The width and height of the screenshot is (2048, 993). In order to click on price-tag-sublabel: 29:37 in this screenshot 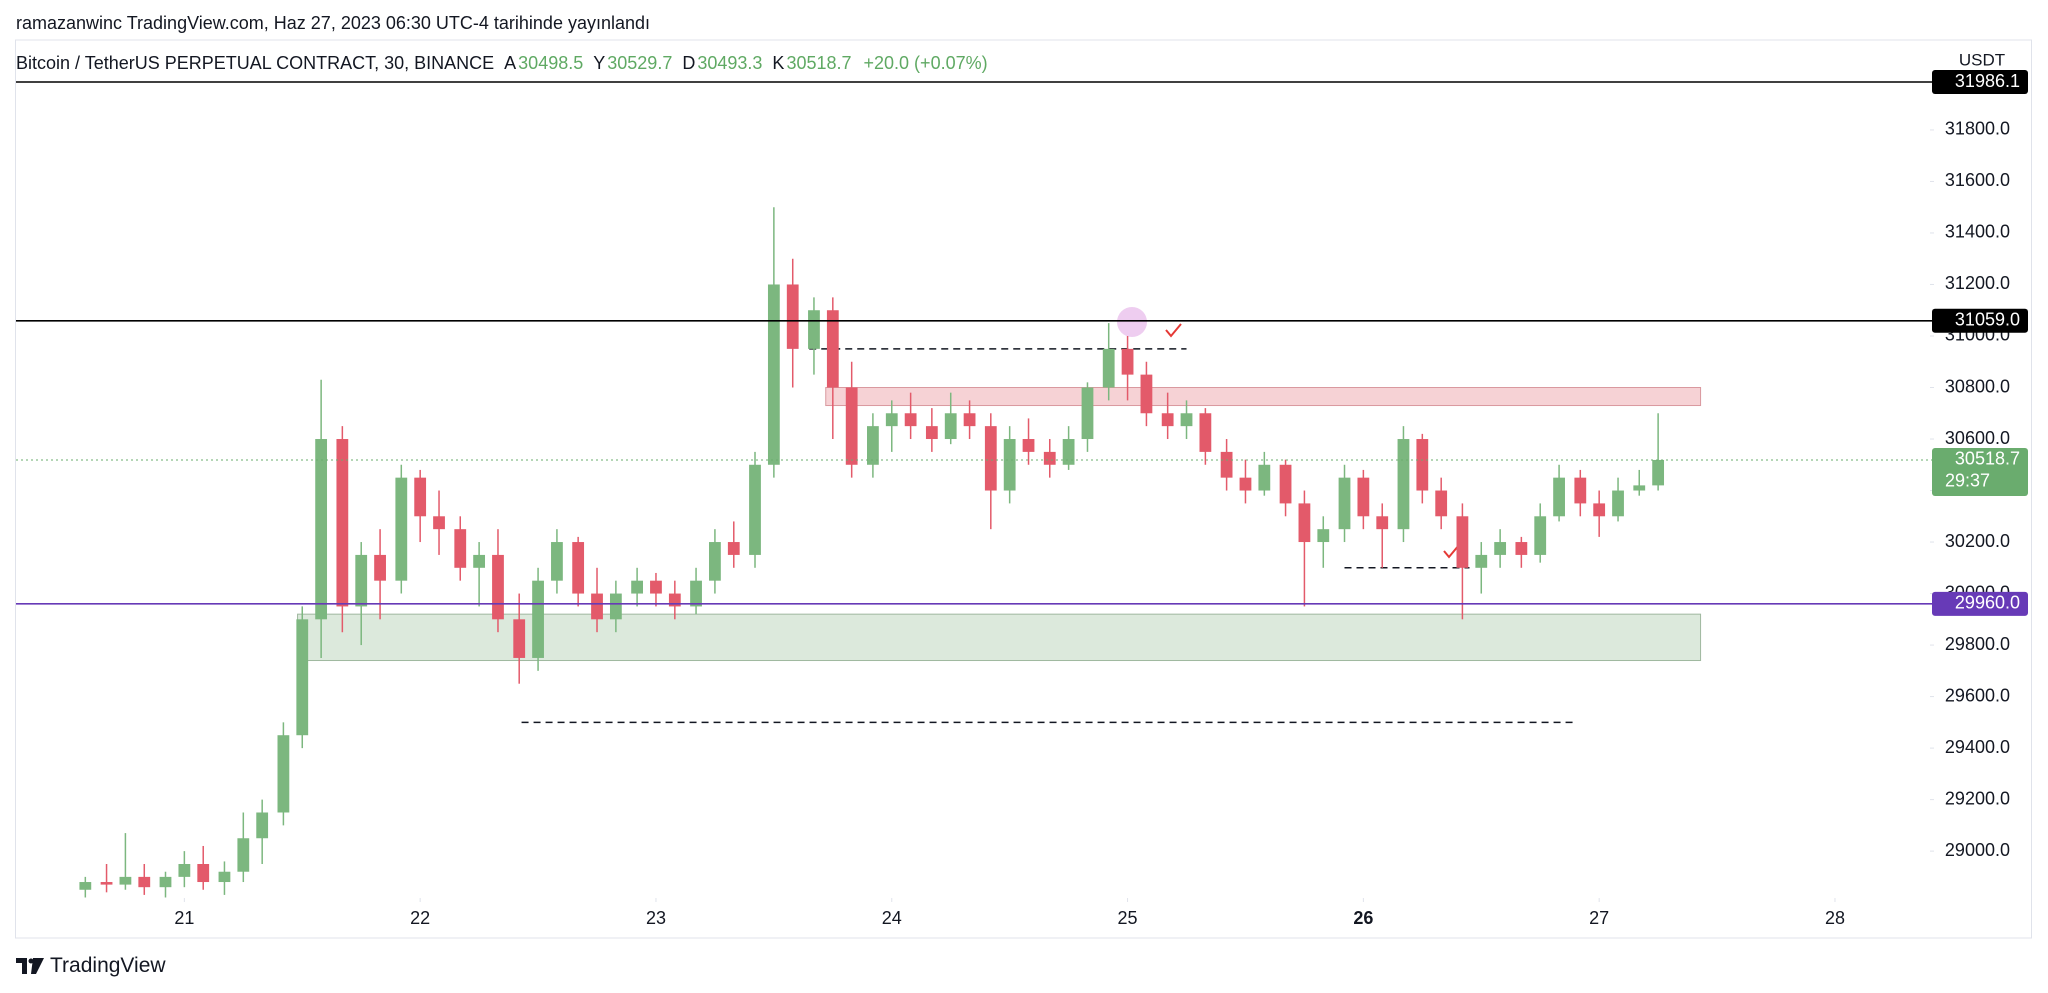, I will do `click(1967, 481)`.